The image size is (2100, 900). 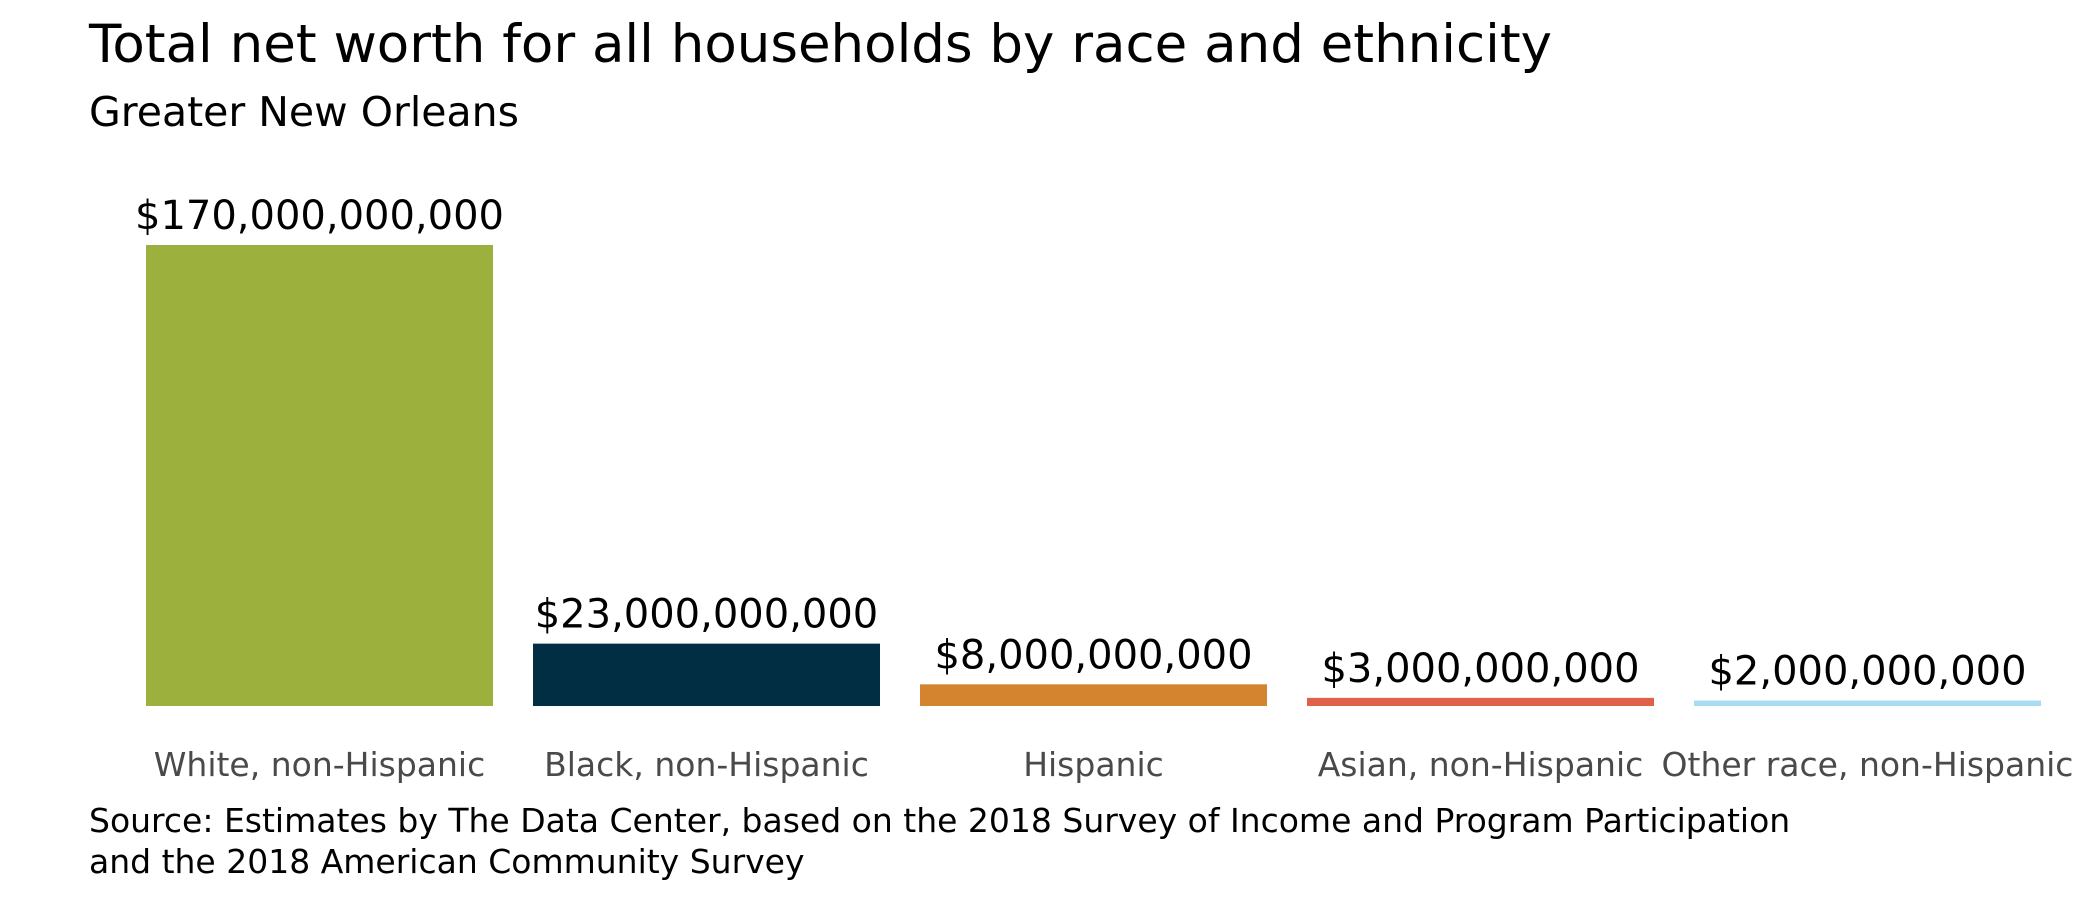 What do you see at coordinates (1093, 655) in the screenshot?
I see `value-label-hispanic: $8,000,000,000` at bounding box center [1093, 655].